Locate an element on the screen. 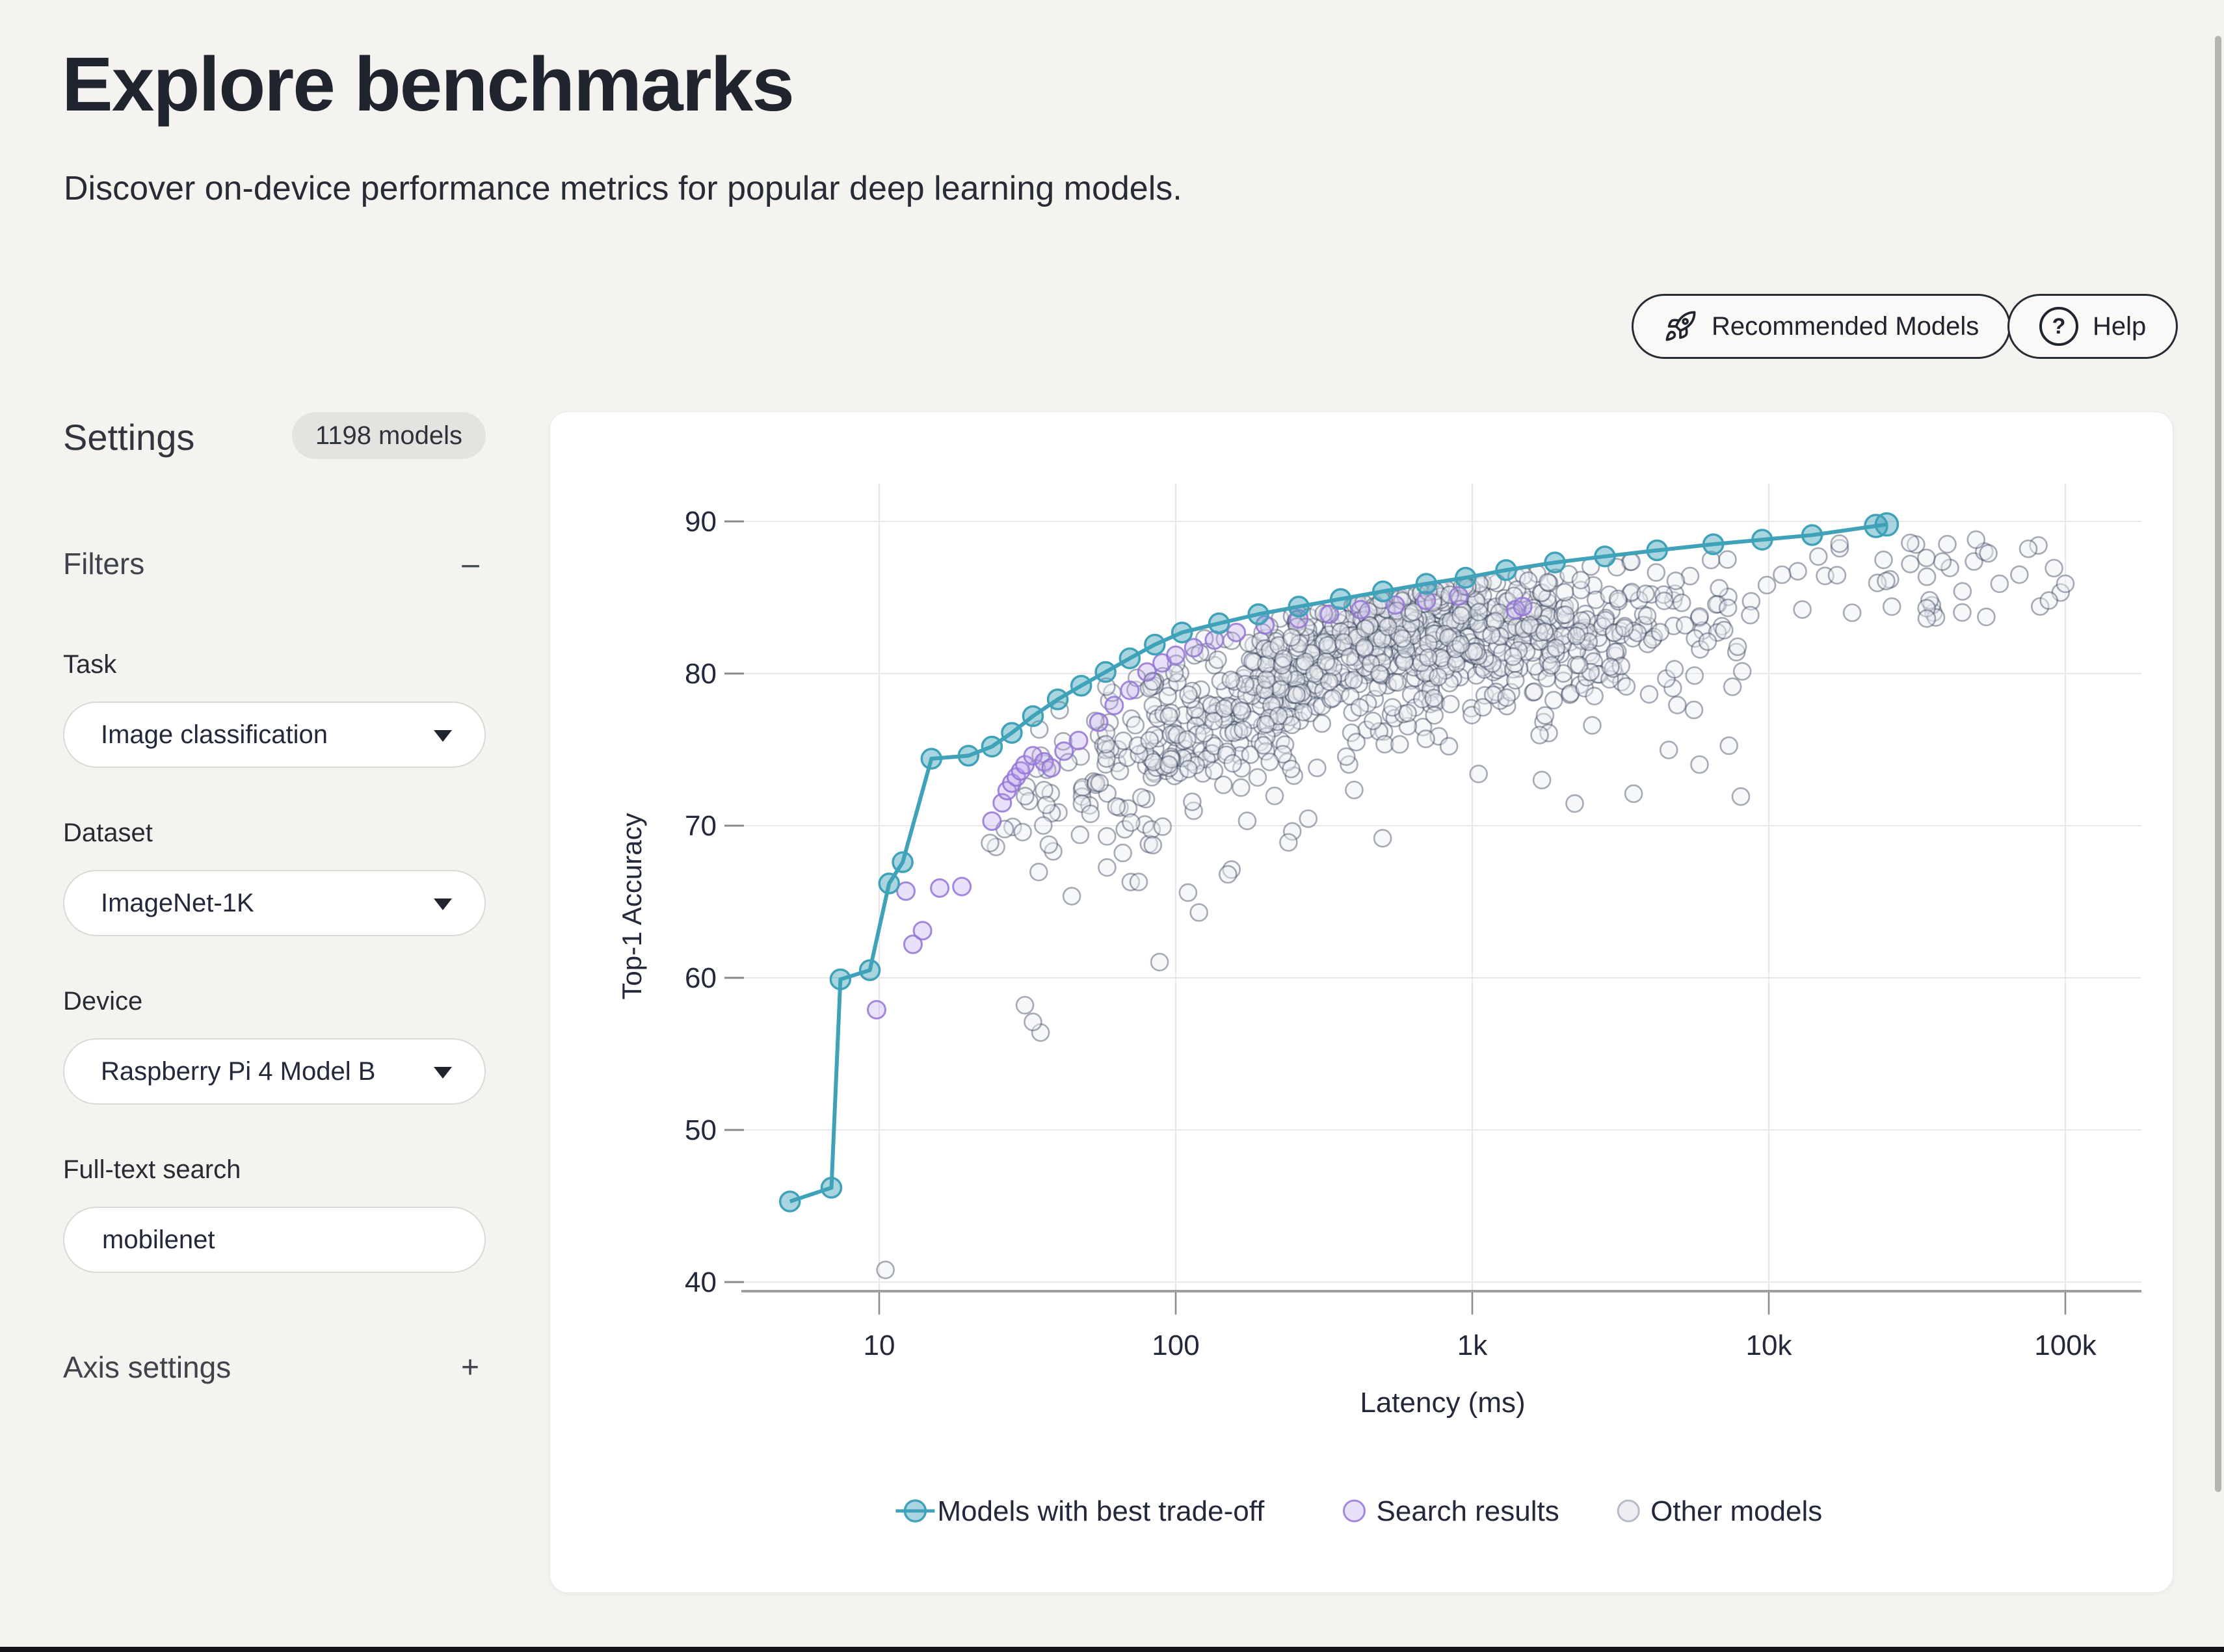 This screenshot has width=2224, height=1652. x-axis-tick-label: 10 is located at coordinates (879, 1345).